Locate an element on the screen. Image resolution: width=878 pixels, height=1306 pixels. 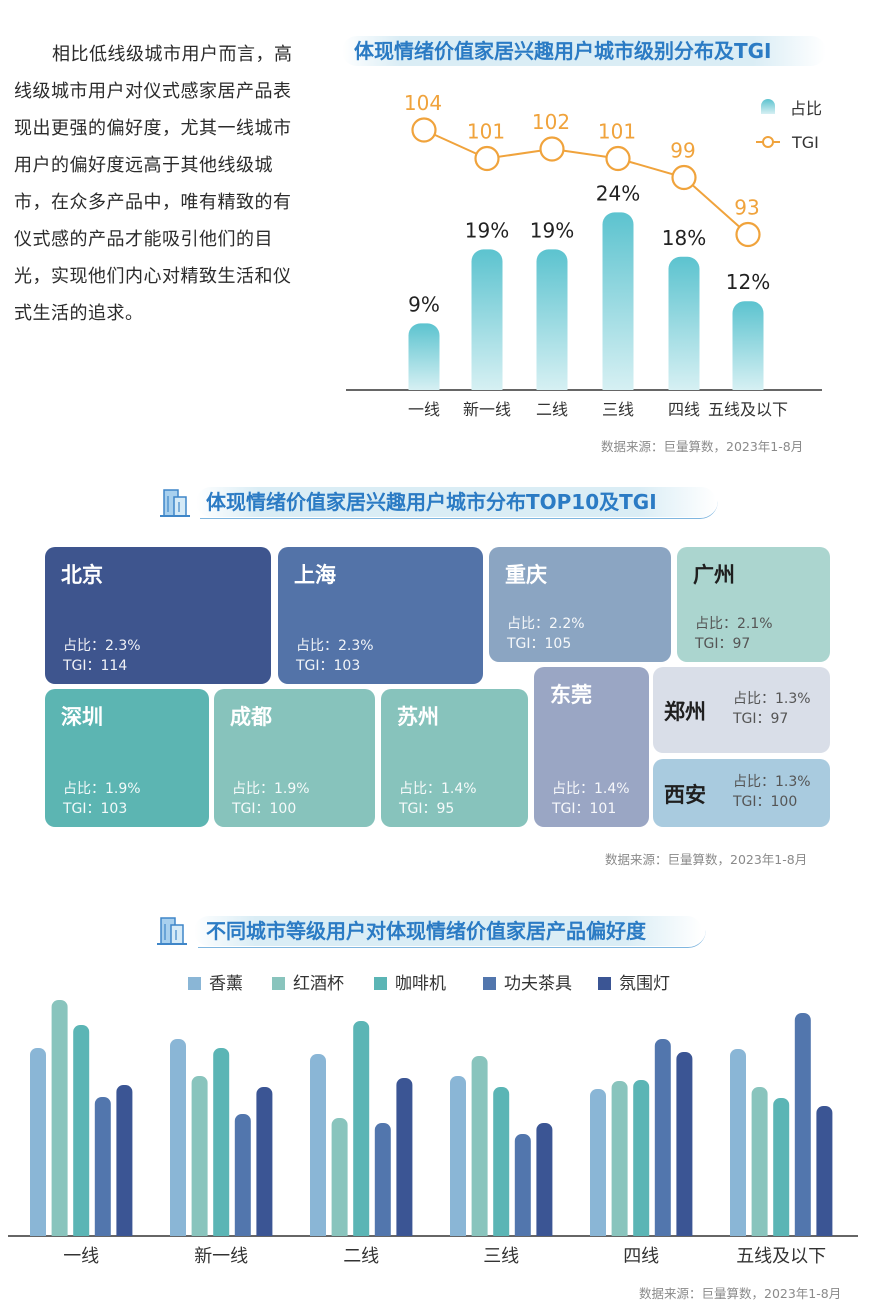
city-tgi: TGI：114 is located at coordinates (95, 666).